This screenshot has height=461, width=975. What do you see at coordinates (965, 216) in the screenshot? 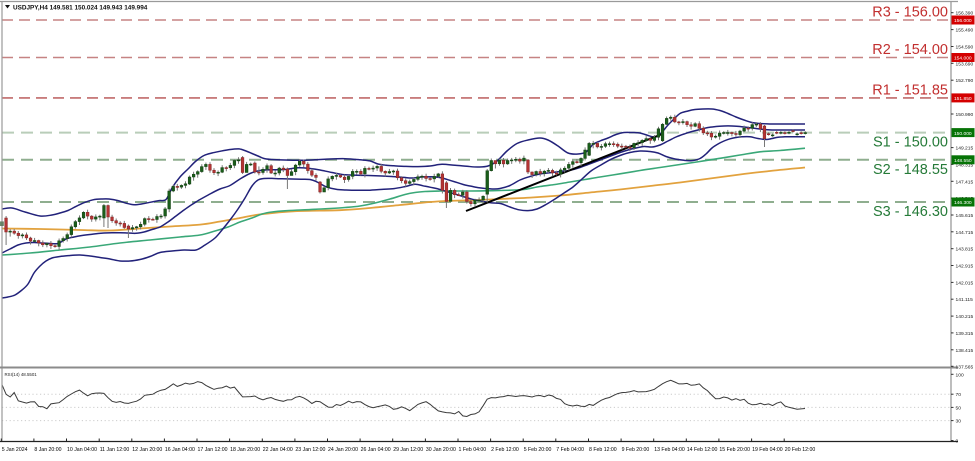
I see `svg-text: 145.615` at bounding box center [965, 216].